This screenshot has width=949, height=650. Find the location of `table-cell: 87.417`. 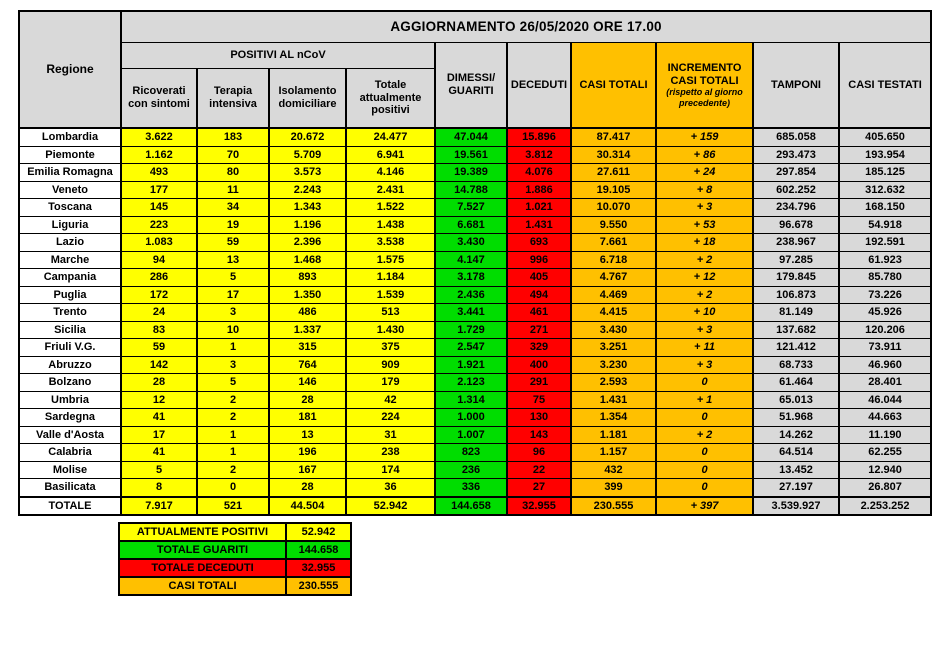

table-cell: 87.417 is located at coordinates (613, 137).